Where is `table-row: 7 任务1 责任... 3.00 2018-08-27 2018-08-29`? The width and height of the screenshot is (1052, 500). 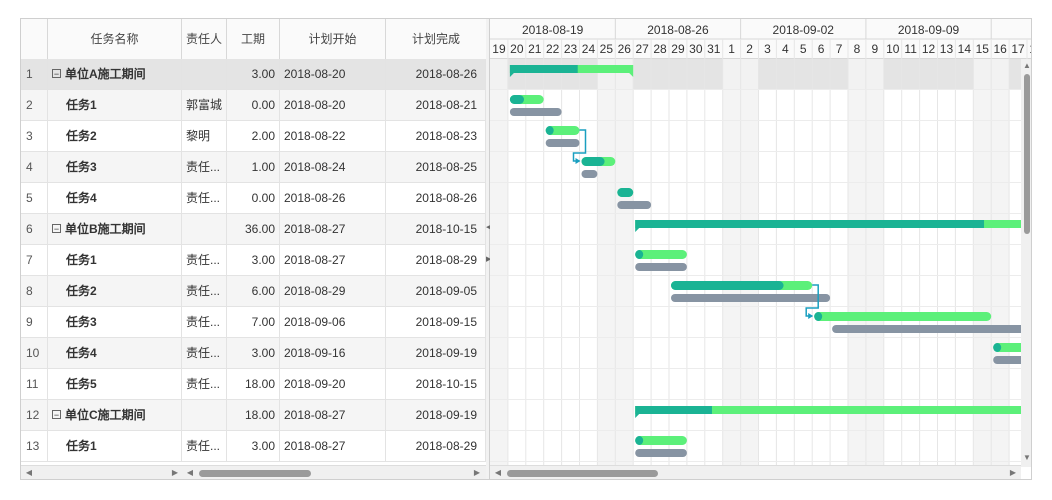 table-row: 7 任务1 责任... 3.00 2018-08-27 2018-08-29 is located at coordinates (253, 260).